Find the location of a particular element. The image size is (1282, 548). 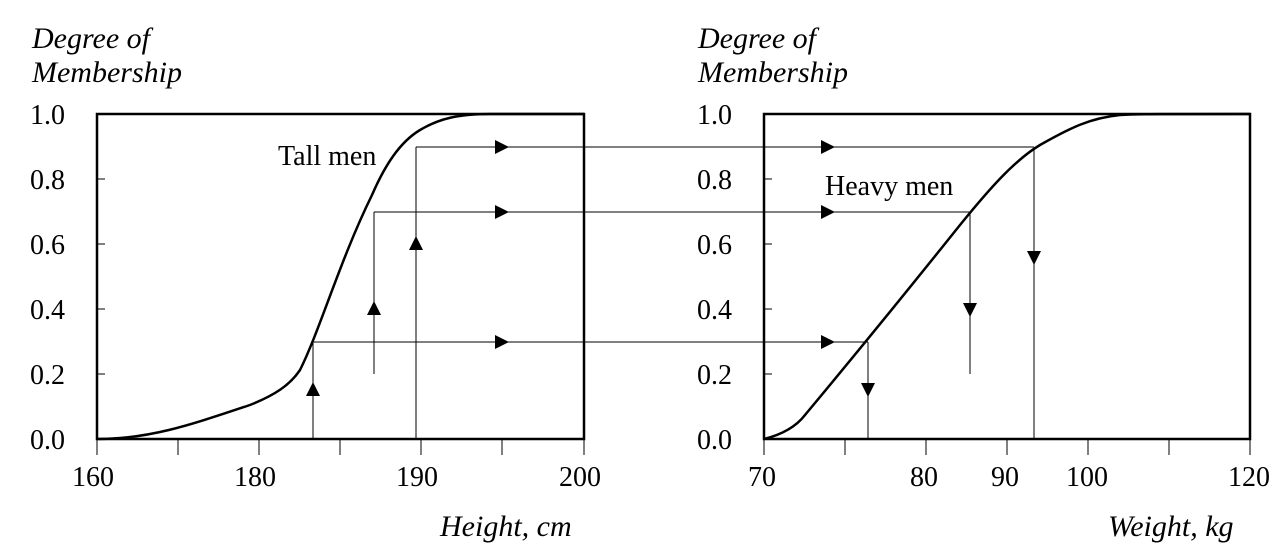

left-x-tick-marks is located at coordinates (340, 447).